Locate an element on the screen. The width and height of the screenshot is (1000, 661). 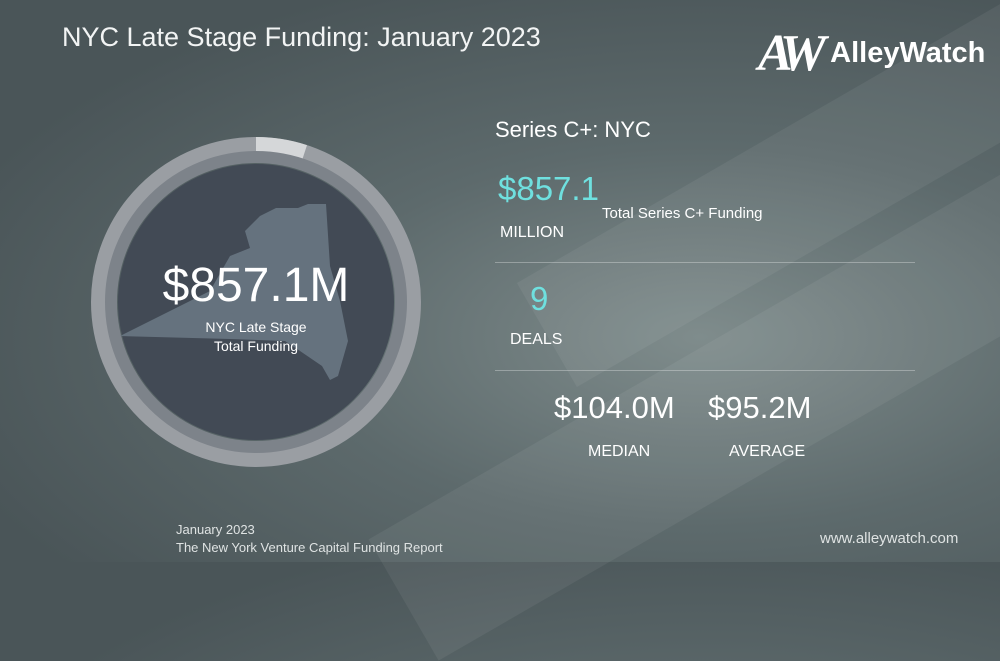
ring-highlight-segment is located at coordinates (281, 151).